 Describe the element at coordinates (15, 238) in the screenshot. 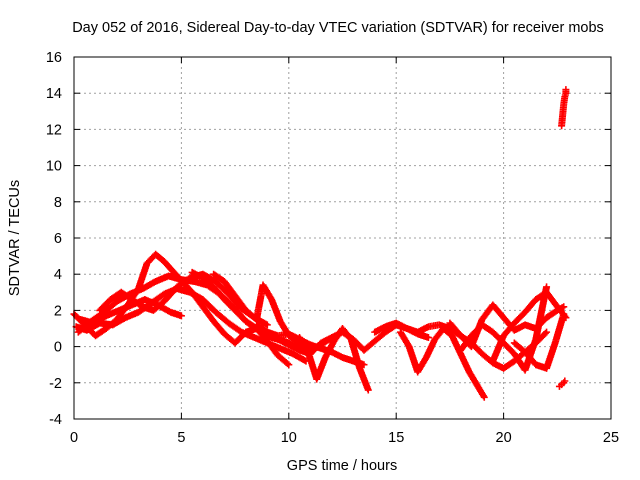

I see `y-axis-label: SDTVAR / TECUs` at that location.